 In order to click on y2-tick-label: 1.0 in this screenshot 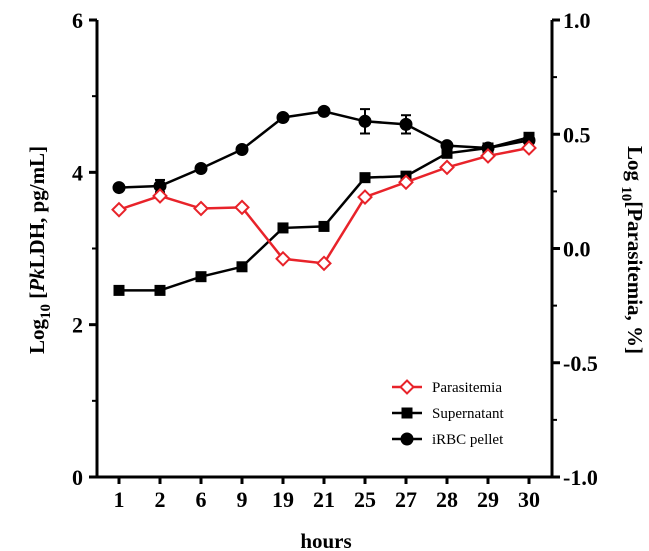, I will do `click(577, 20)`.